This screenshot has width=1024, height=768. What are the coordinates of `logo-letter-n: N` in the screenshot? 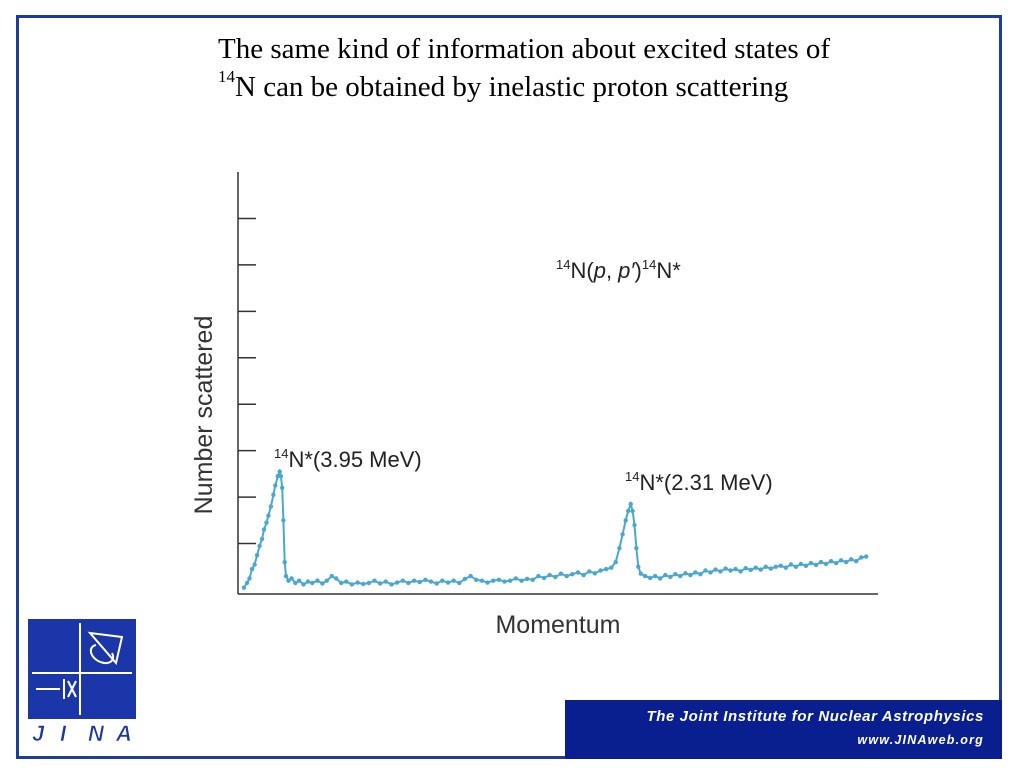 It's located at (96, 733).